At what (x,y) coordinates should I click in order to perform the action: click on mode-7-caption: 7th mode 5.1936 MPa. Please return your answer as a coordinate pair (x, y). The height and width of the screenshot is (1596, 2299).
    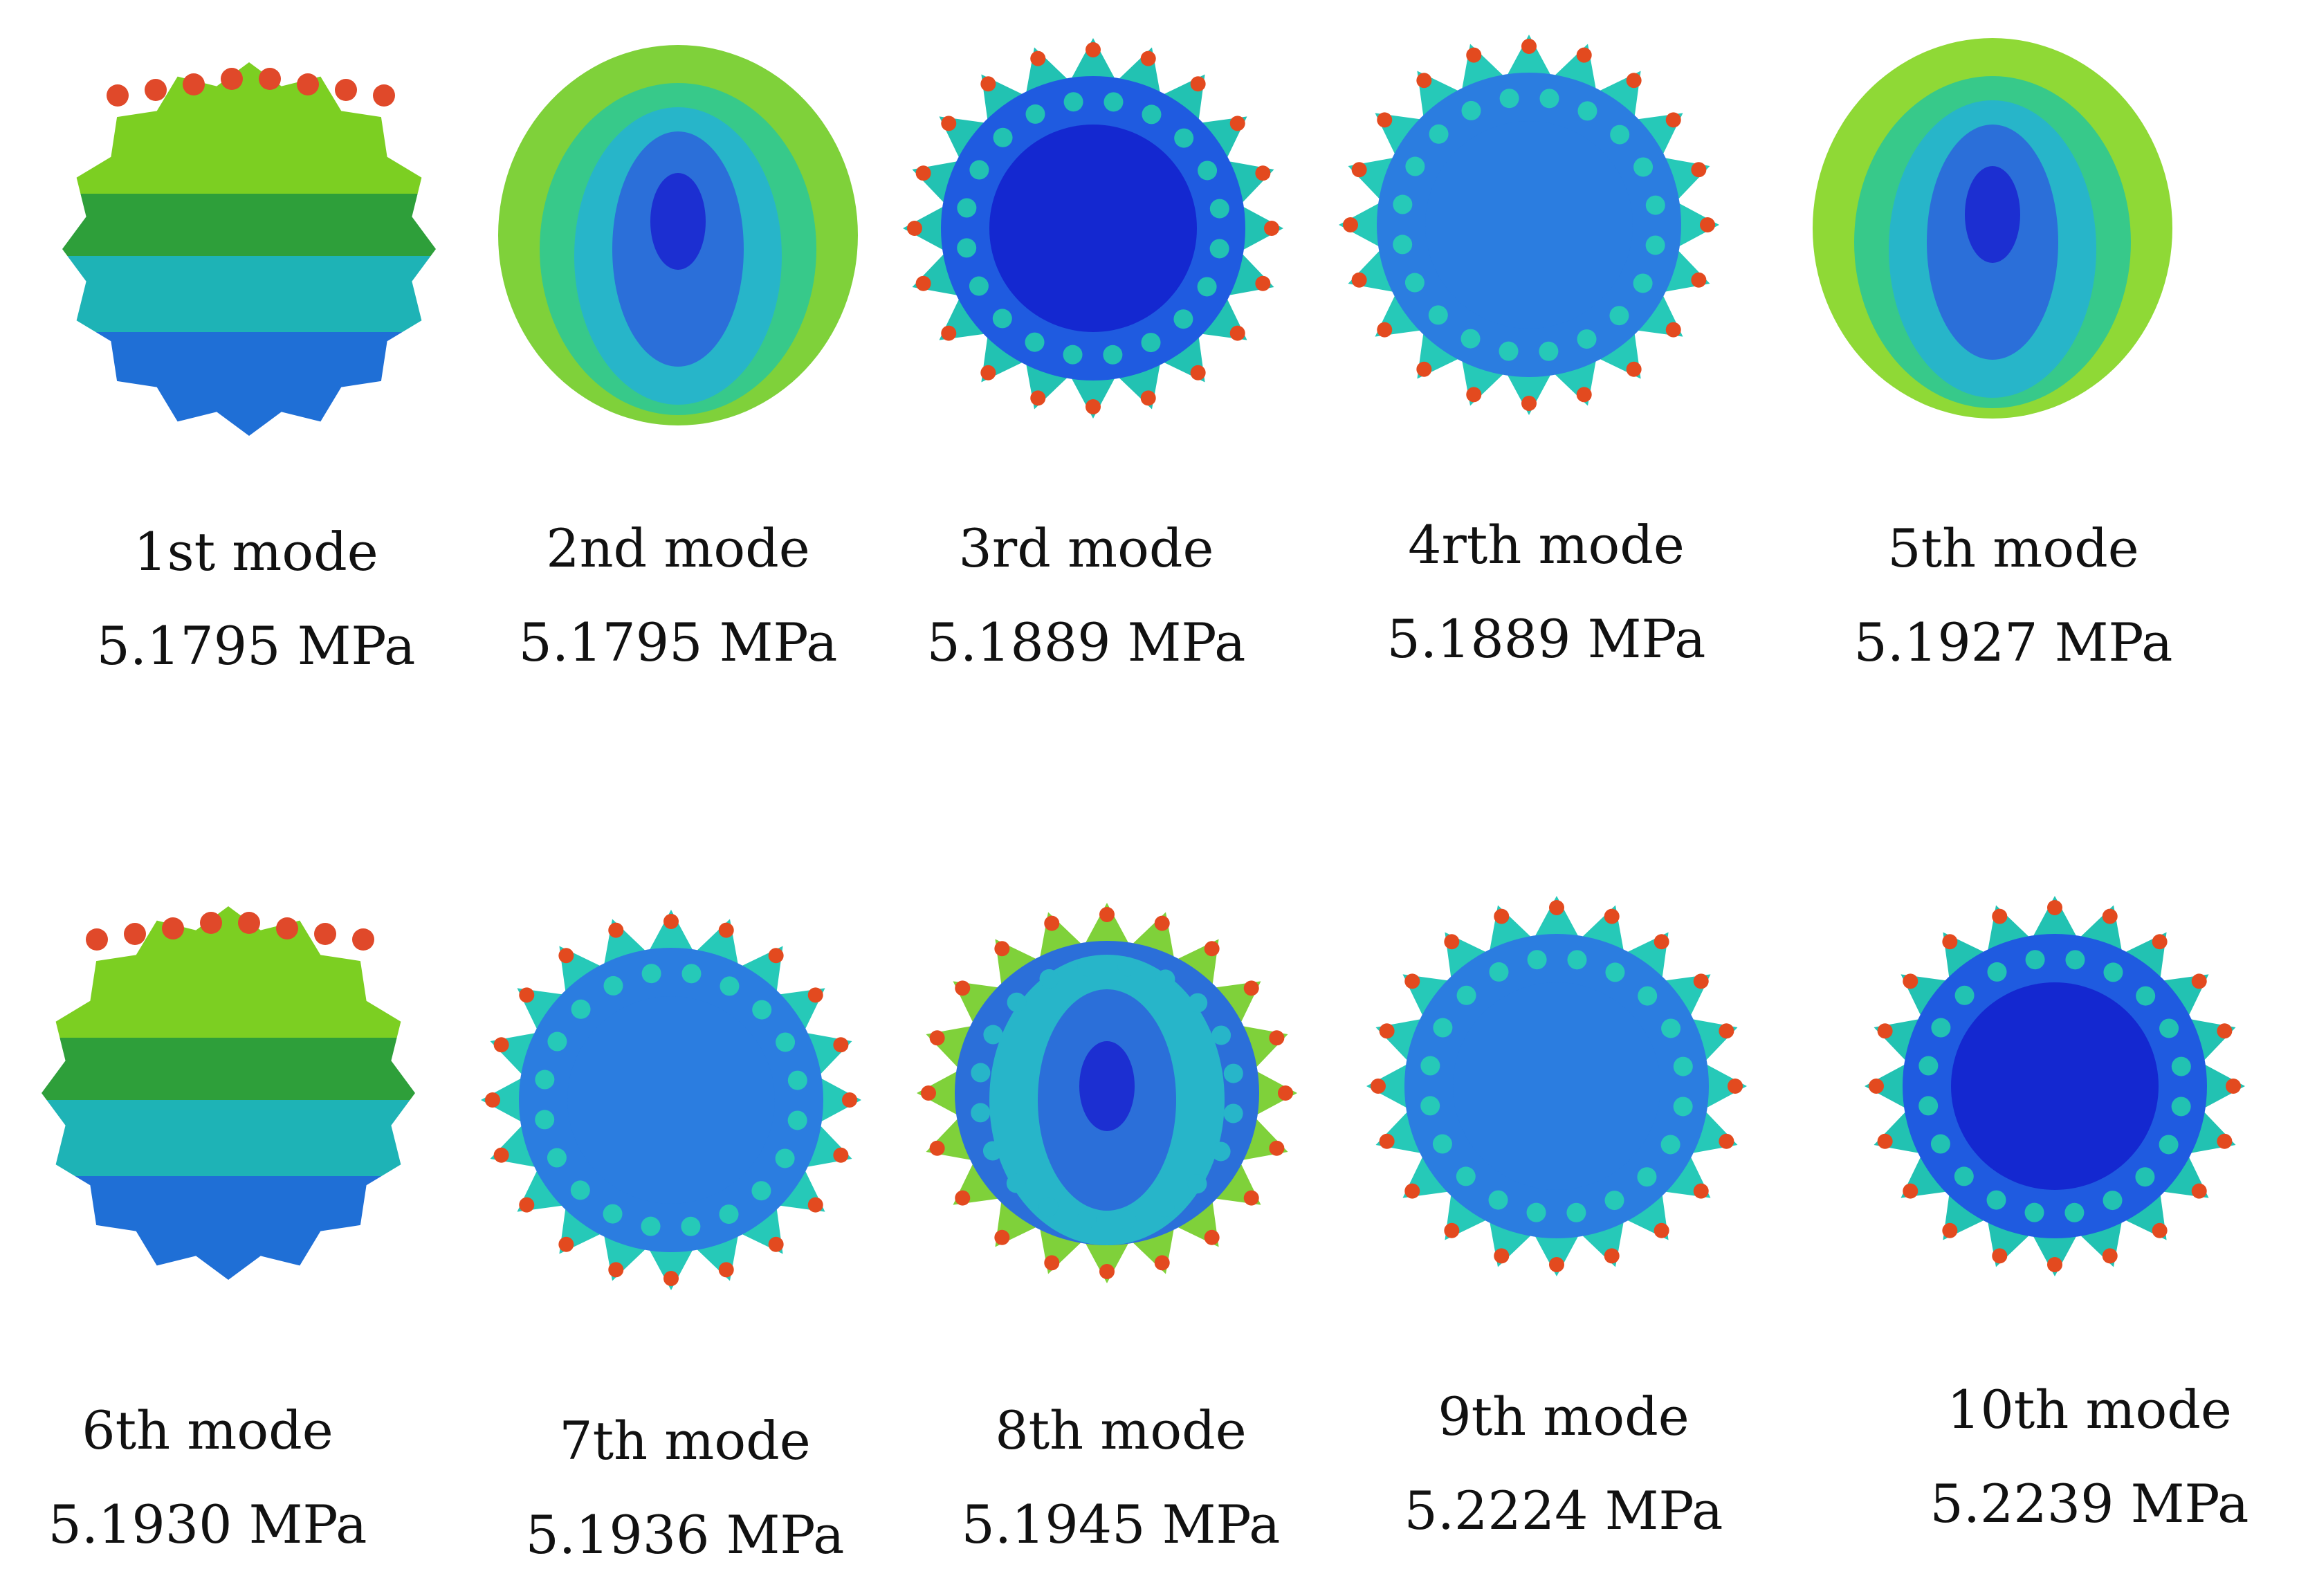
    Looking at the image, I should click on (684, 1488).